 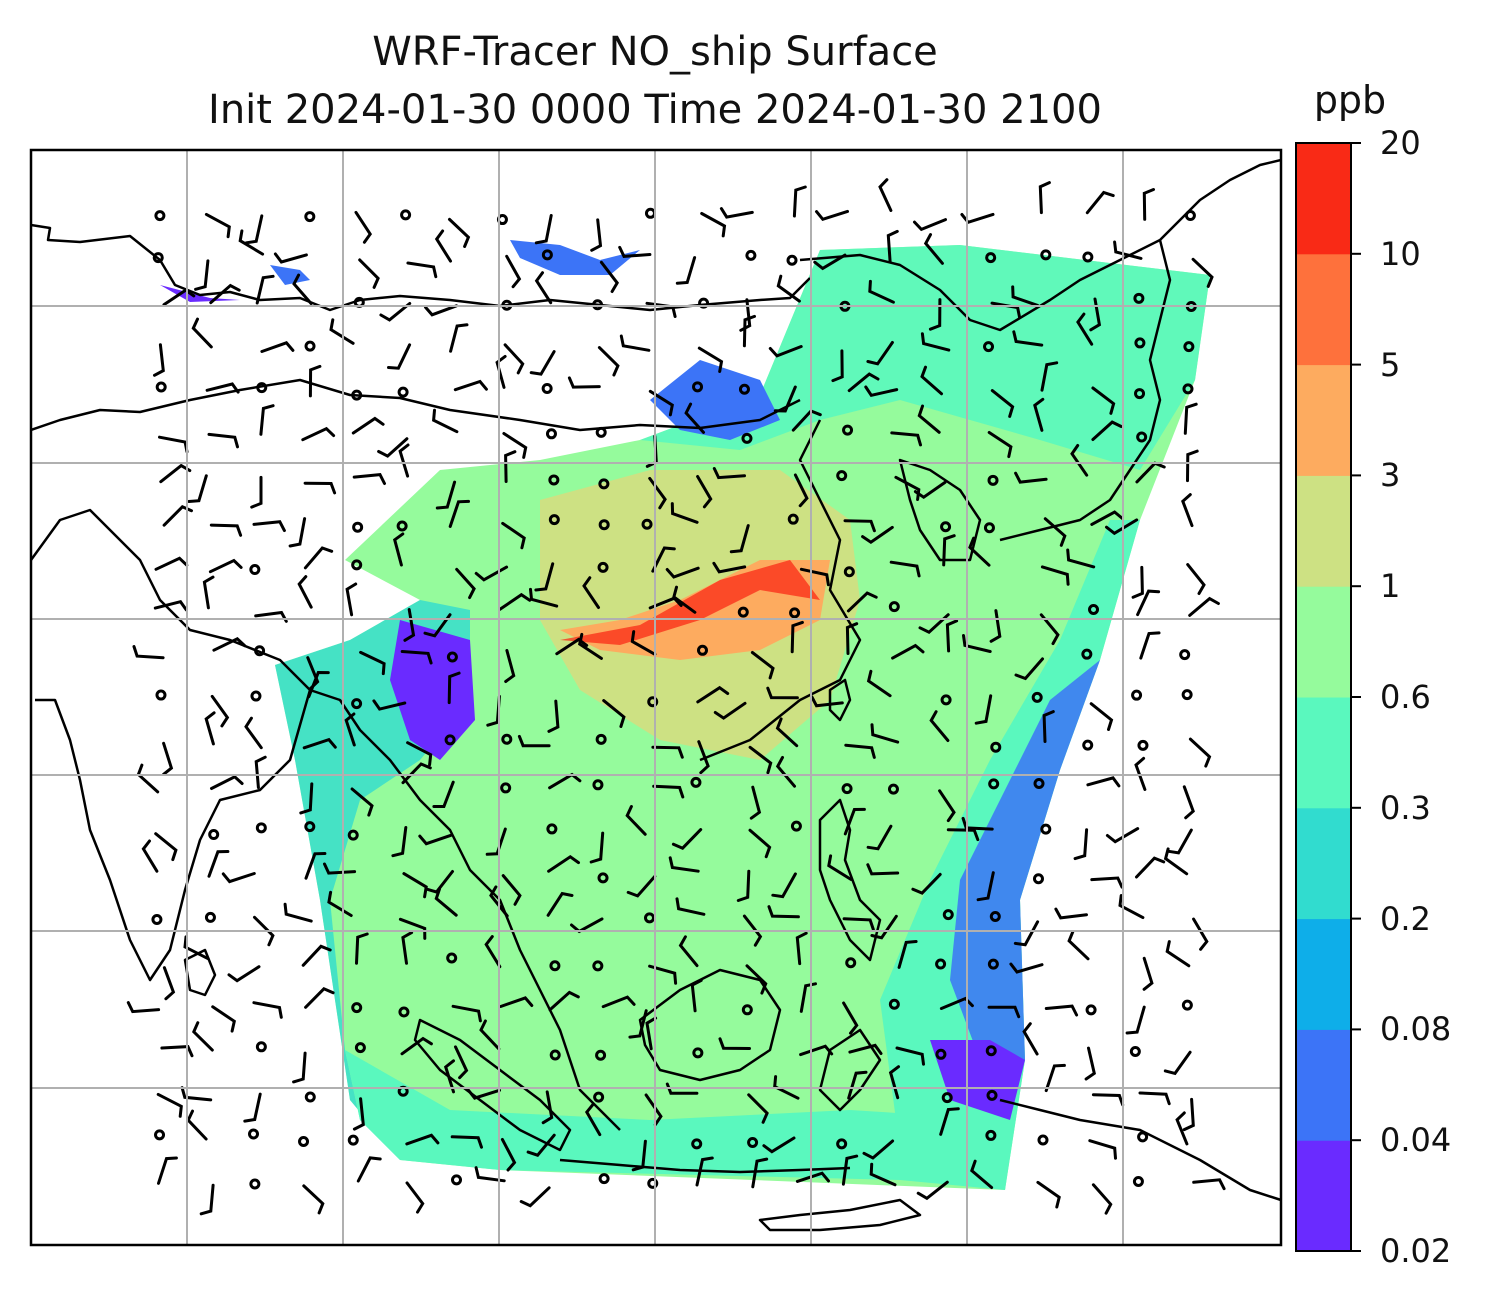 I want to click on colorbar-tick-label: 0.08, so click(x=1416, y=1029).